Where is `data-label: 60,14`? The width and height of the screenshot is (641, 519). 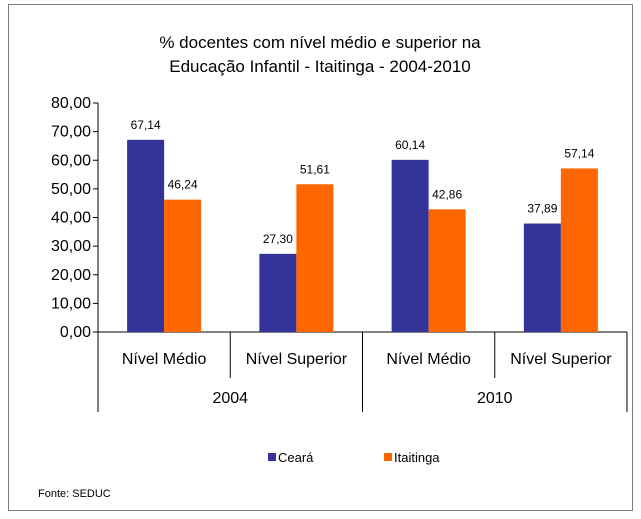 data-label: 60,14 is located at coordinates (410, 145).